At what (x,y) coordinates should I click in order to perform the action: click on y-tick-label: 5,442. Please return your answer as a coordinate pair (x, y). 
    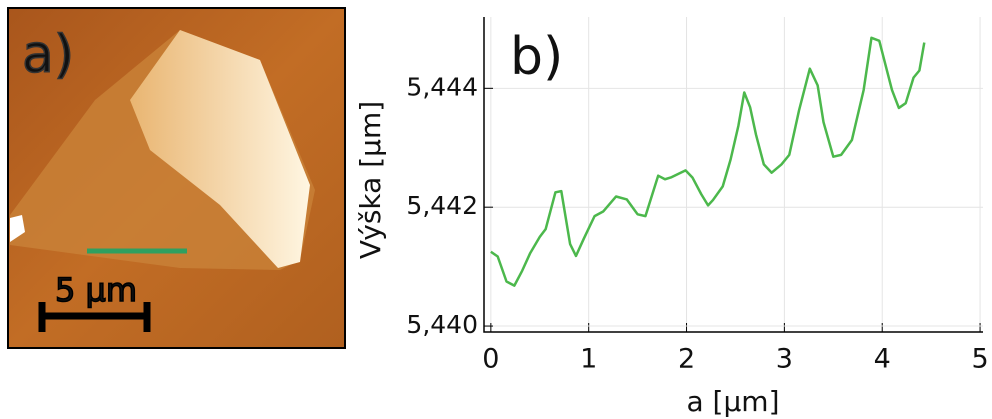
    Looking at the image, I should click on (442, 205).